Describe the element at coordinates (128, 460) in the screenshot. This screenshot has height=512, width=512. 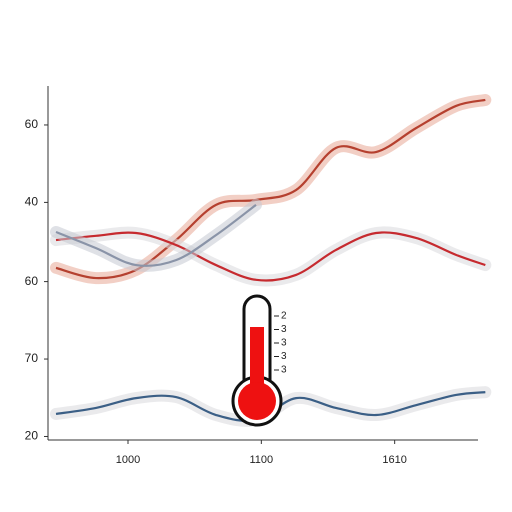
I see `x-tick-label: 1000` at that location.